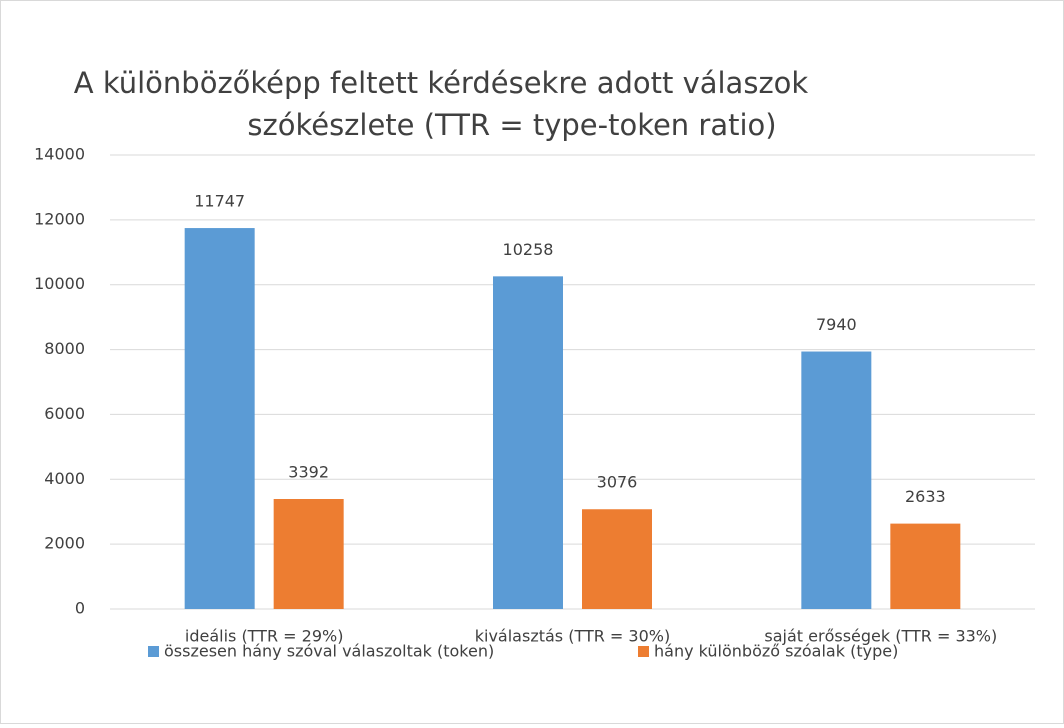 This screenshot has width=1064, height=728. Describe the element at coordinates (329, 651) in the screenshot. I see `legend-label: összesen hány szóval válaszoltak (token)` at that location.